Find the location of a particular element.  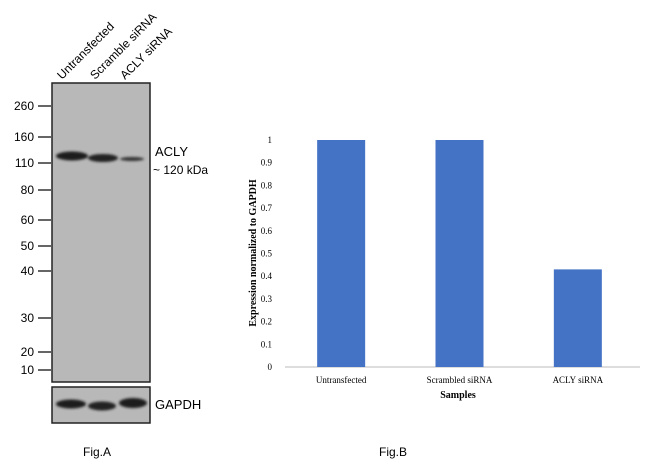

caption: Fig.B is located at coordinates (393, 452).